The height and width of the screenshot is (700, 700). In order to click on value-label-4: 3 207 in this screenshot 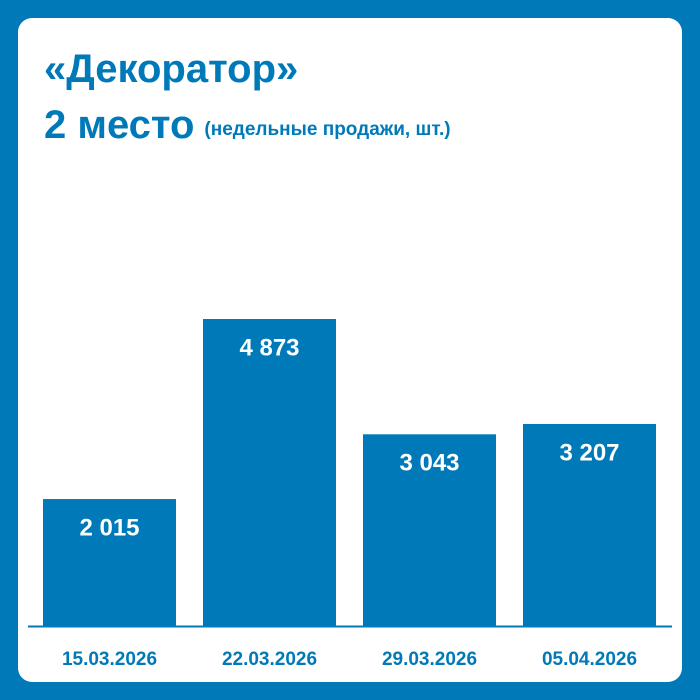, I will do `click(589, 452)`.